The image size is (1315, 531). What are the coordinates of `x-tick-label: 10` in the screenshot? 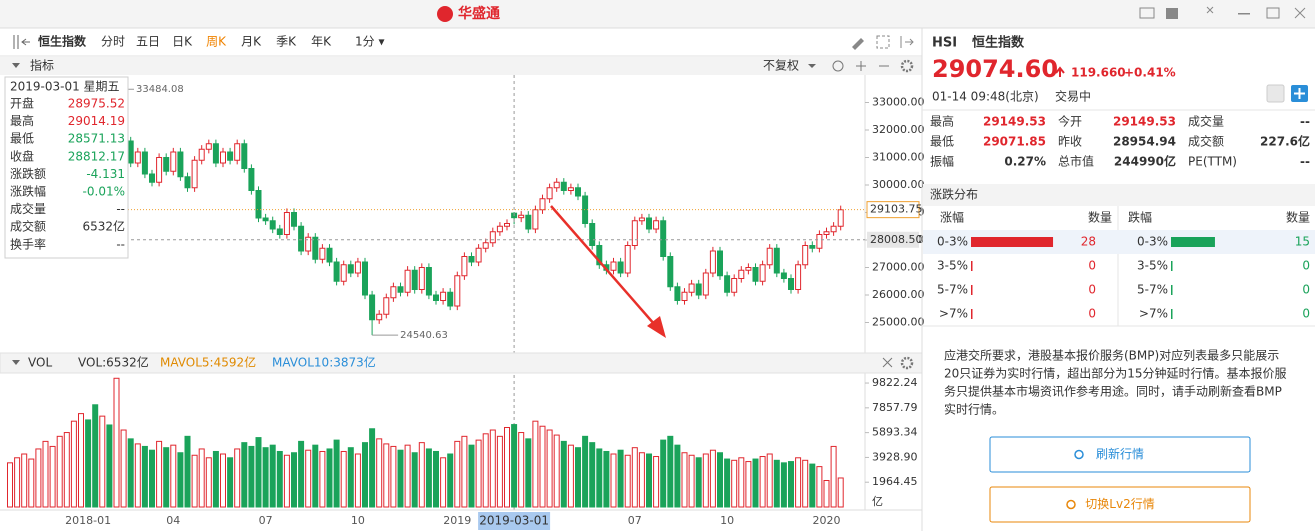 It's located at (727, 520).